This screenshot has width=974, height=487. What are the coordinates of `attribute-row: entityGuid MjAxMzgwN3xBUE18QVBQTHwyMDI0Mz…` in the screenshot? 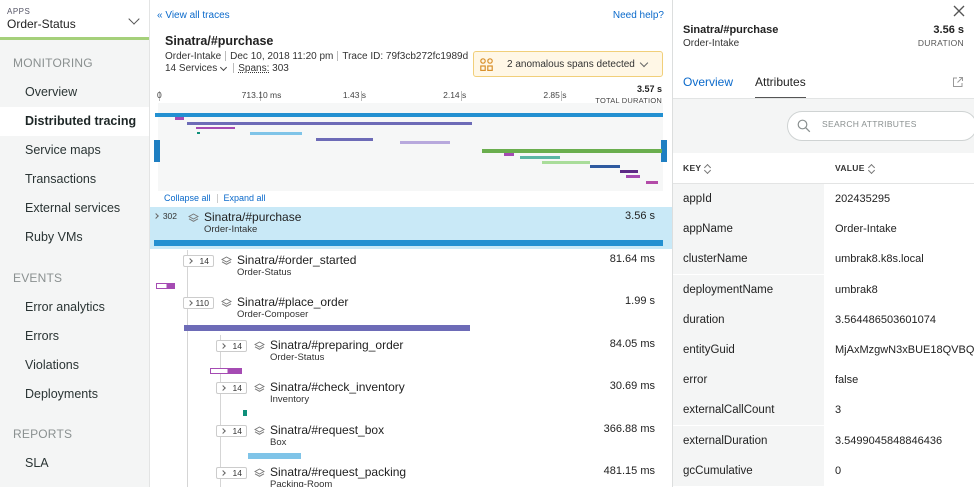 It's located at (823, 350).